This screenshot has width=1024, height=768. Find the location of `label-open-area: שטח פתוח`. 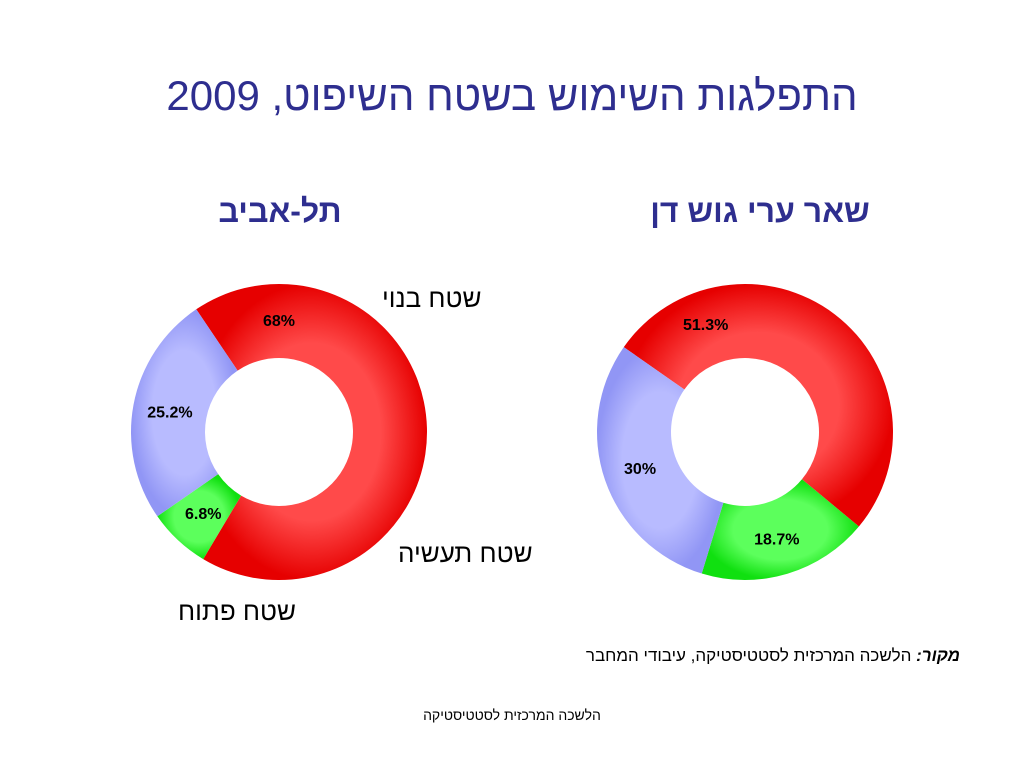

label-open-area: שטח פתוח is located at coordinates (237, 611).